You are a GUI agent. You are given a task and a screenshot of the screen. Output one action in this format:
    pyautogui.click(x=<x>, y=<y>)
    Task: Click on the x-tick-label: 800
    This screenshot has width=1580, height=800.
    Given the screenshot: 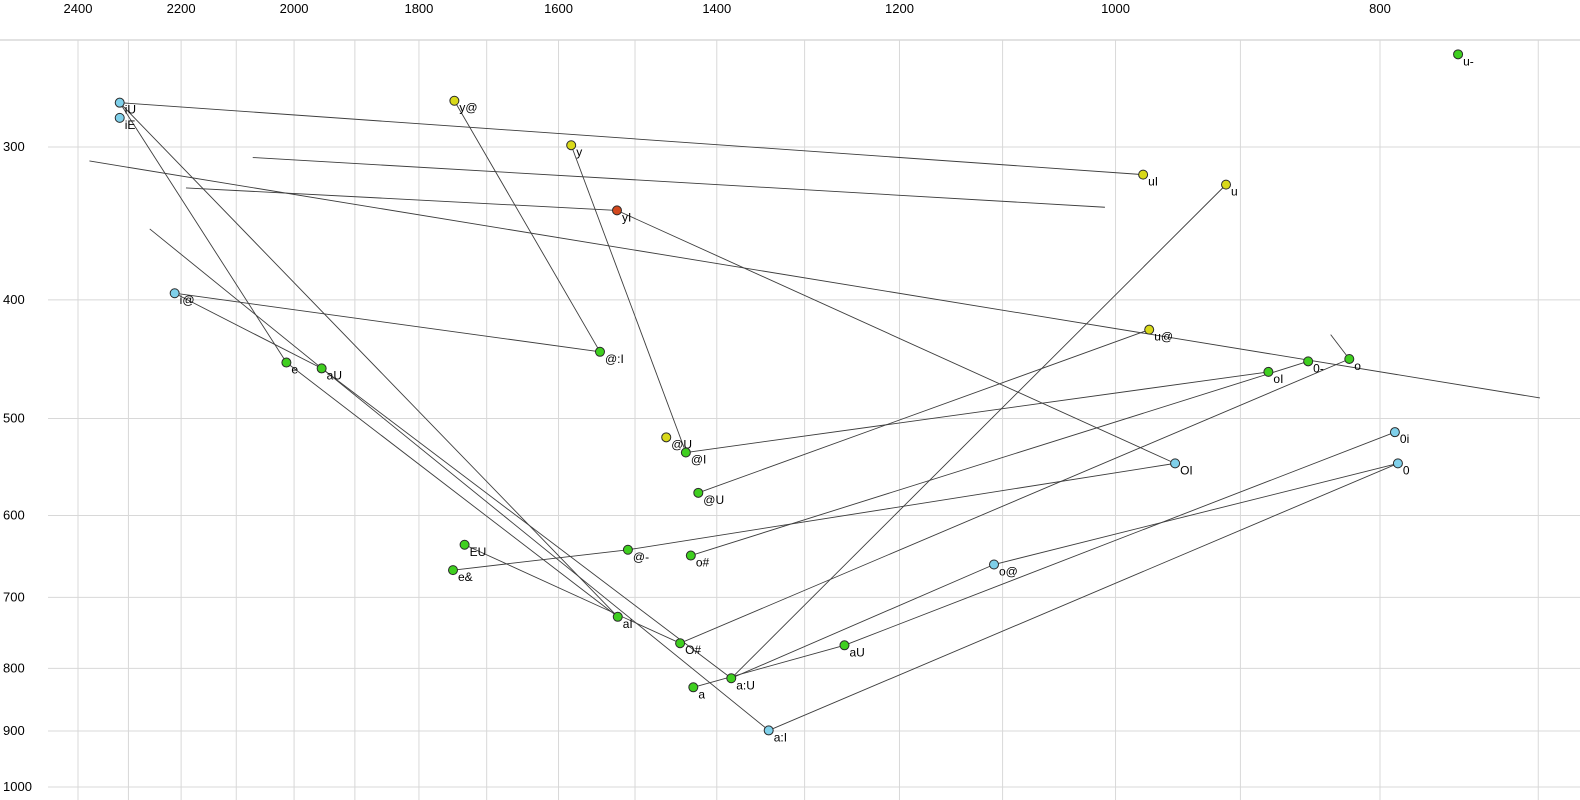 What is the action you would take?
    pyautogui.click(x=1380, y=8)
    